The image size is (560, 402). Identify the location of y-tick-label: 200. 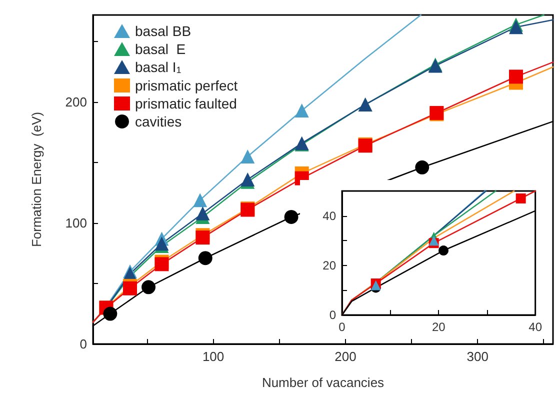
(76, 102).